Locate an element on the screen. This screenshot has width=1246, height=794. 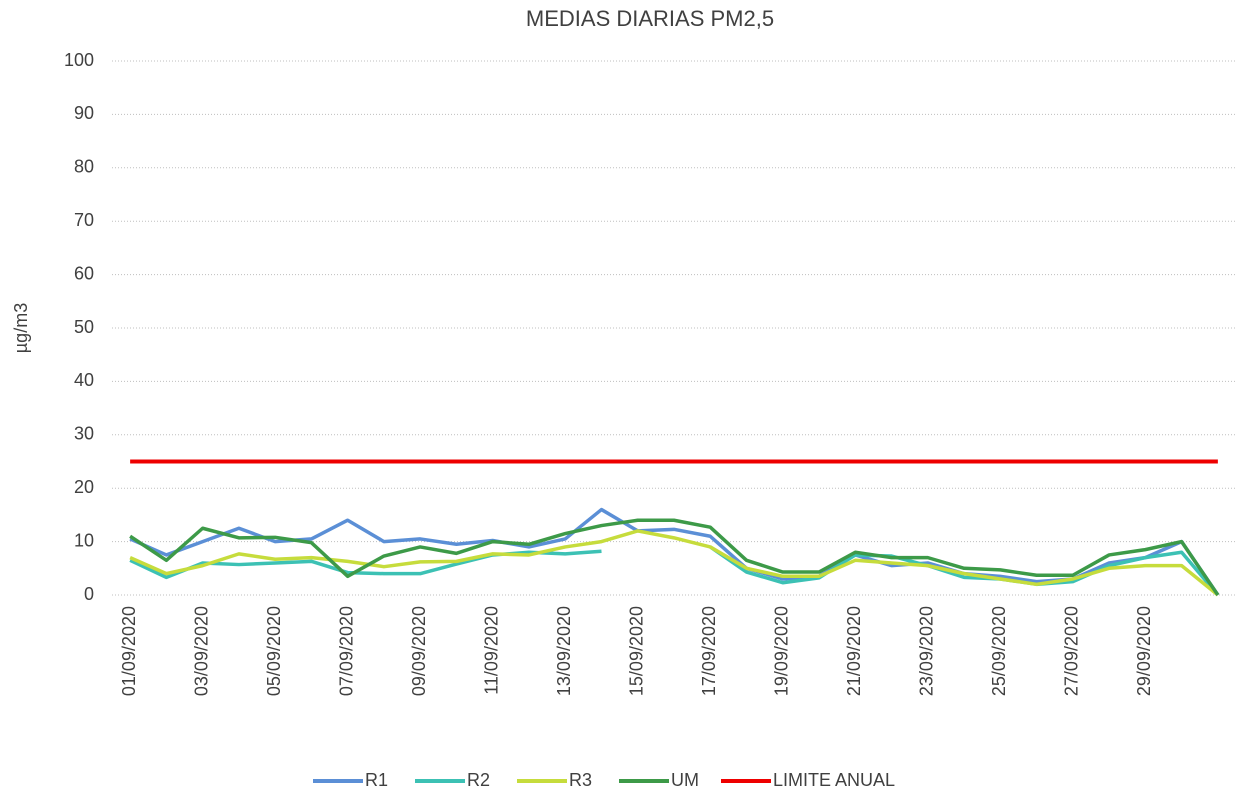
legend-label: LIMITE ANUAL is located at coordinates (834, 780).